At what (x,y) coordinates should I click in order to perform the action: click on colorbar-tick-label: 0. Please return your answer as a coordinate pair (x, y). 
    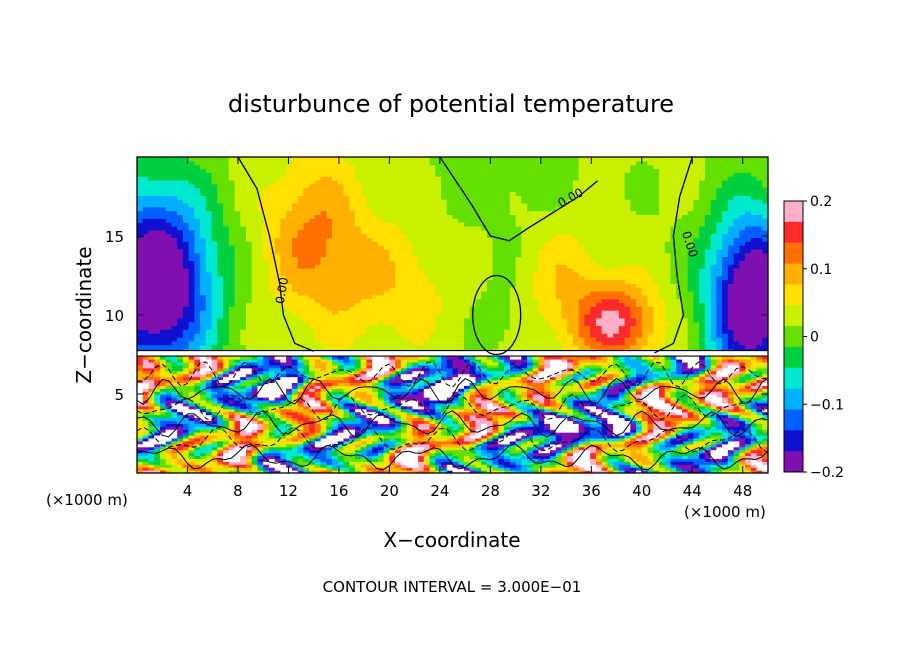
    Looking at the image, I should click on (814, 338).